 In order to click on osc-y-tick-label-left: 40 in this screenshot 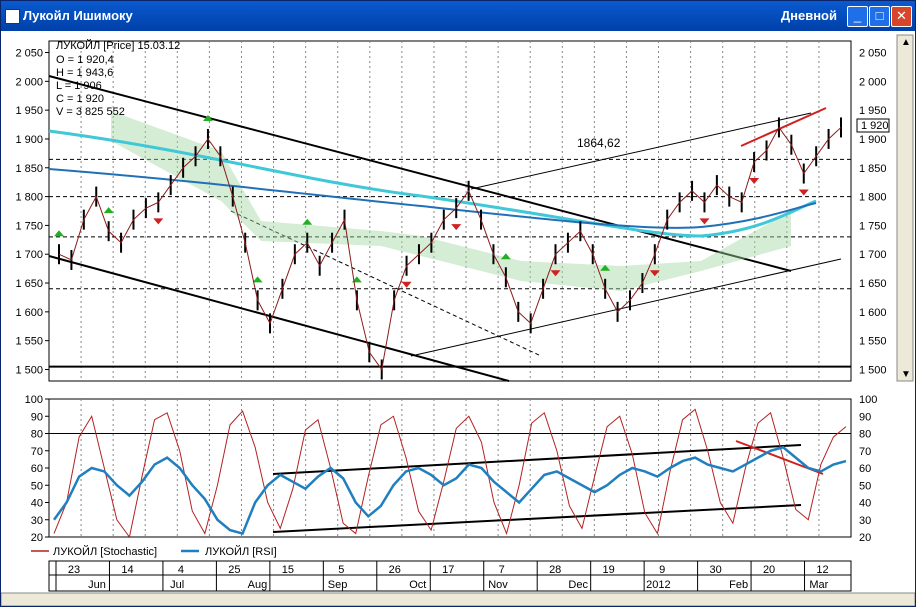, I will do `click(37, 504)`.